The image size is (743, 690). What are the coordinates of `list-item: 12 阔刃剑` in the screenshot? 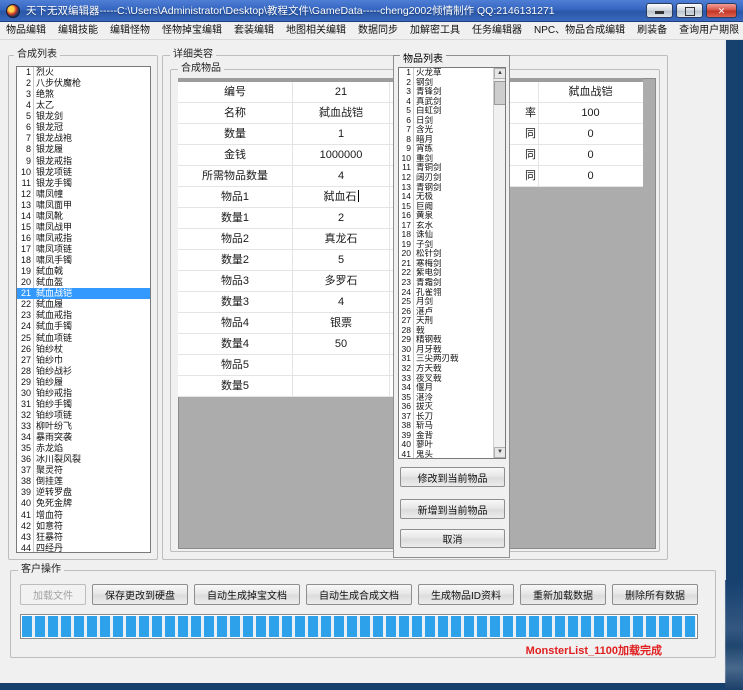 It's located at (452, 178).